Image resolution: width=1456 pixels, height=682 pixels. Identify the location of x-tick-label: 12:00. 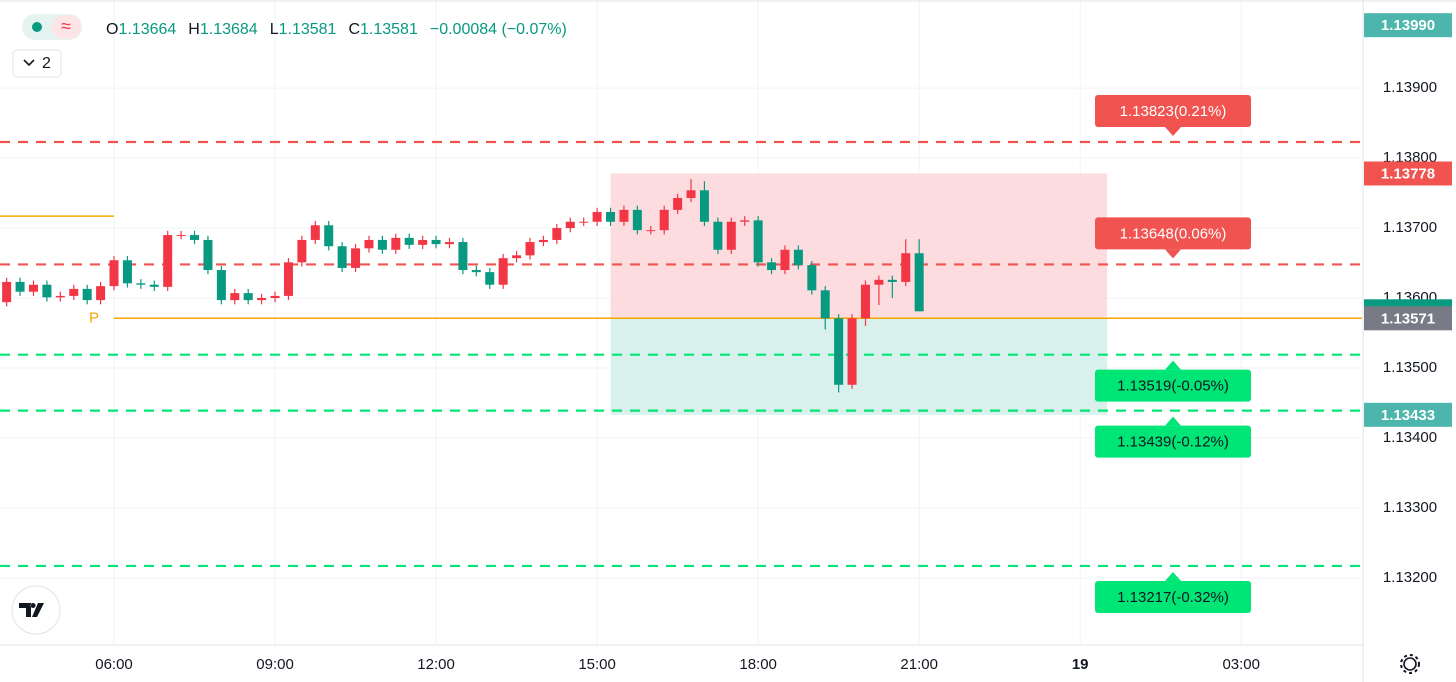
(436, 664).